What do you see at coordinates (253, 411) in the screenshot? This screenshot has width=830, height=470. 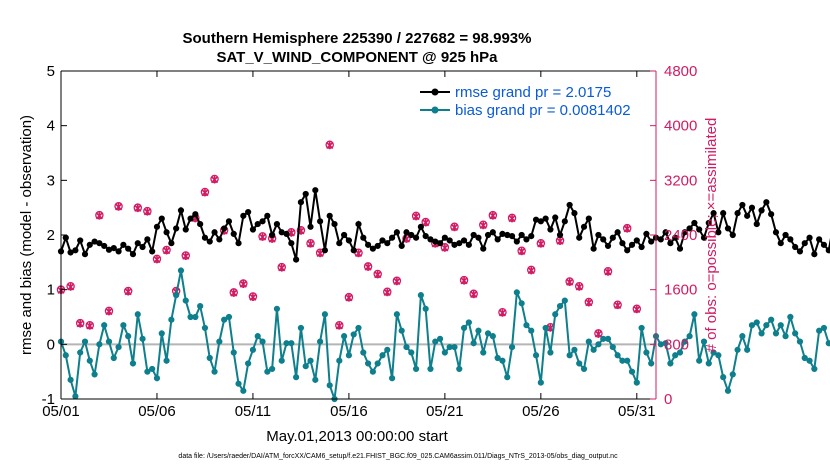 I see `x-tick-label: 05/11` at bounding box center [253, 411].